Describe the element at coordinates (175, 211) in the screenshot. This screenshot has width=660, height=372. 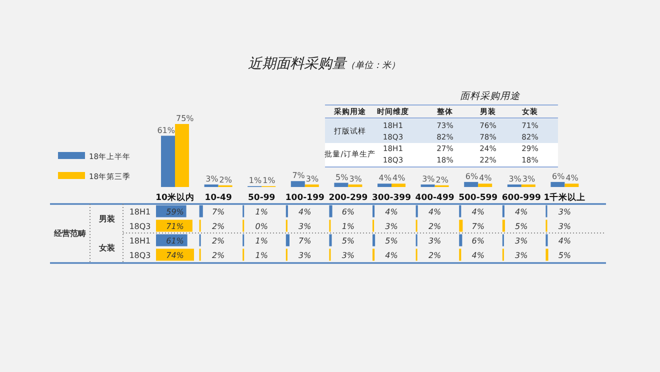
I see `text: 59%` at that location.